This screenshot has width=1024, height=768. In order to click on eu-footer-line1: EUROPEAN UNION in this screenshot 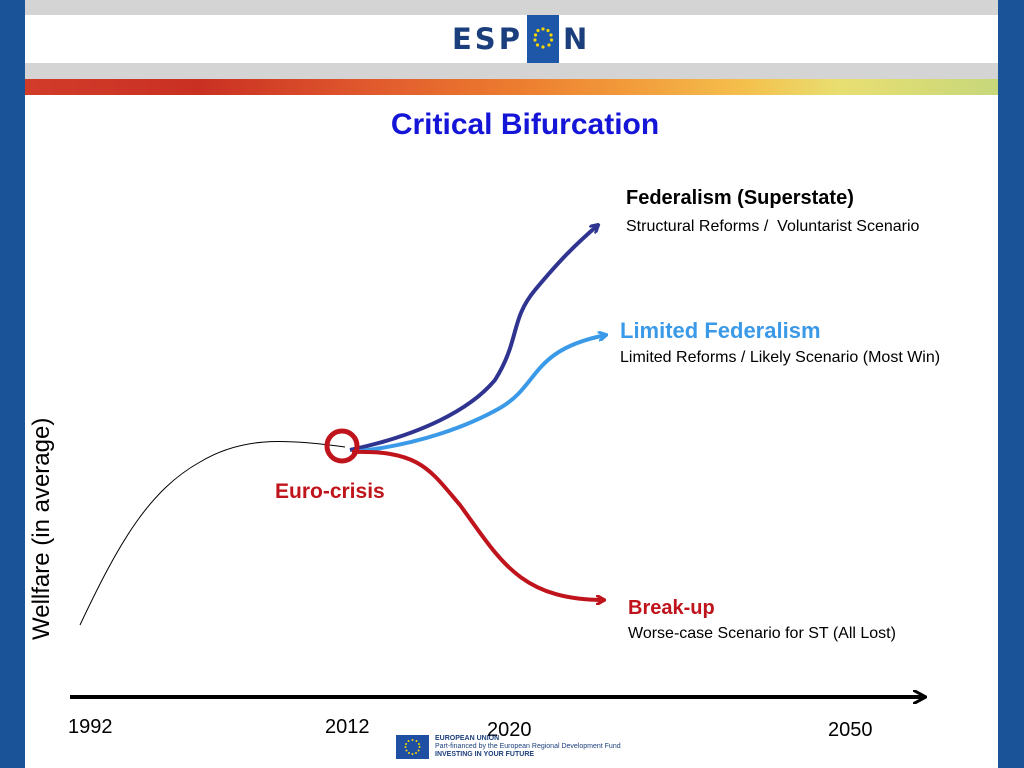, I will do `click(467, 738)`.